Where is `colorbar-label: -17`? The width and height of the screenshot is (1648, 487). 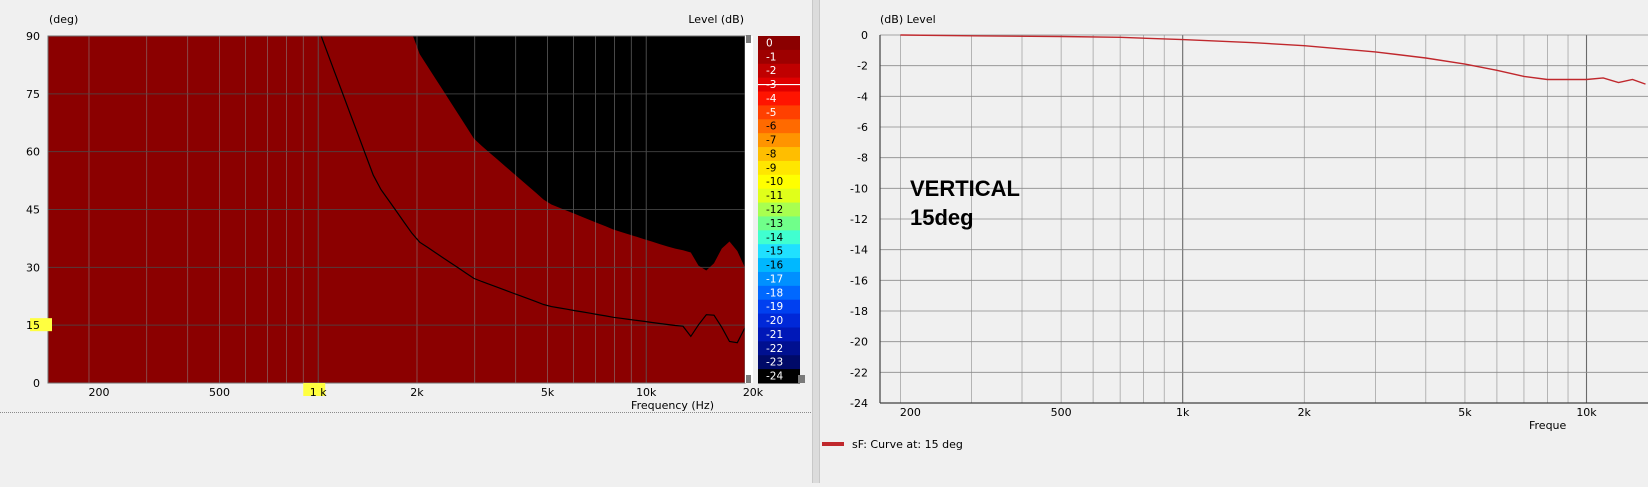 colorbar-label: -17 is located at coordinates (774, 279).